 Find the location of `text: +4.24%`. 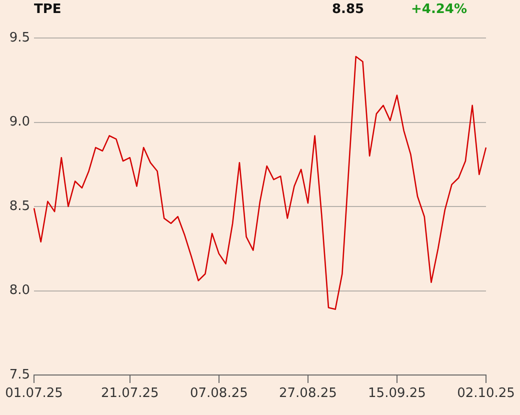

text: +4.24% is located at coordinates (439, 9).